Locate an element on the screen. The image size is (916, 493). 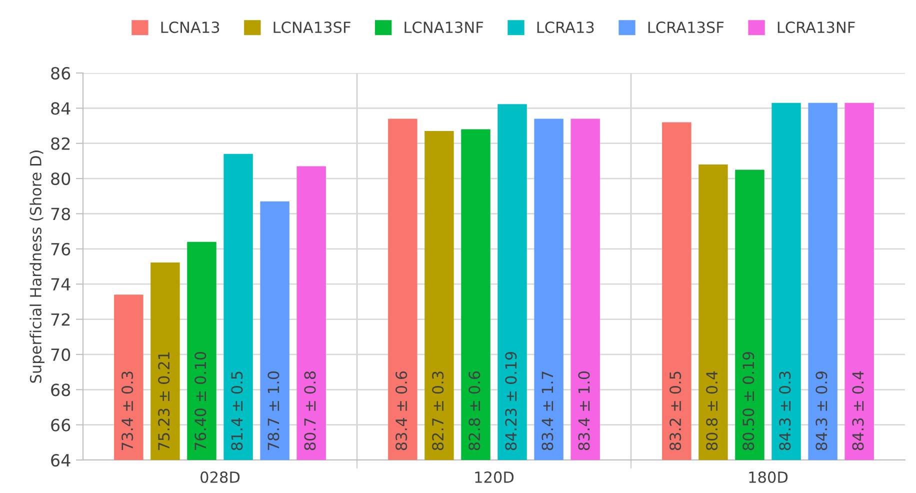
data-label: 83.4 ± 1.7 is located at coordinates (548, 411).